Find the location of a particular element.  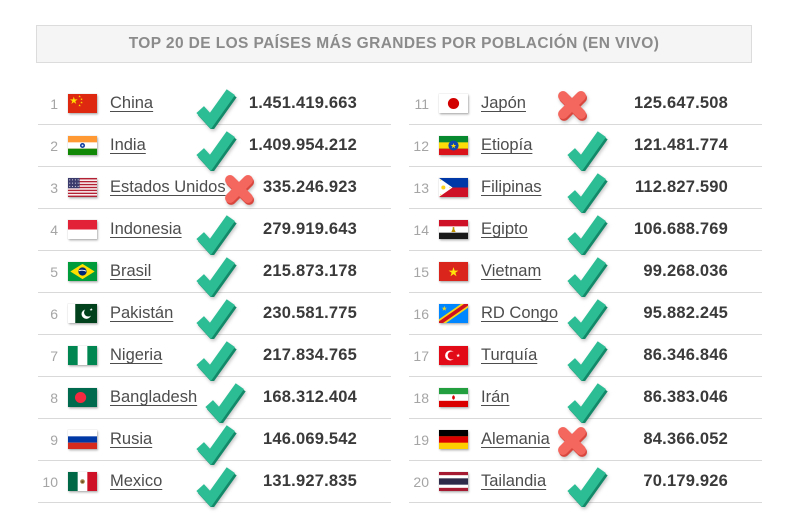

country-row: 14 Egipto 106.688.769 is located at coordinates (585, 231).